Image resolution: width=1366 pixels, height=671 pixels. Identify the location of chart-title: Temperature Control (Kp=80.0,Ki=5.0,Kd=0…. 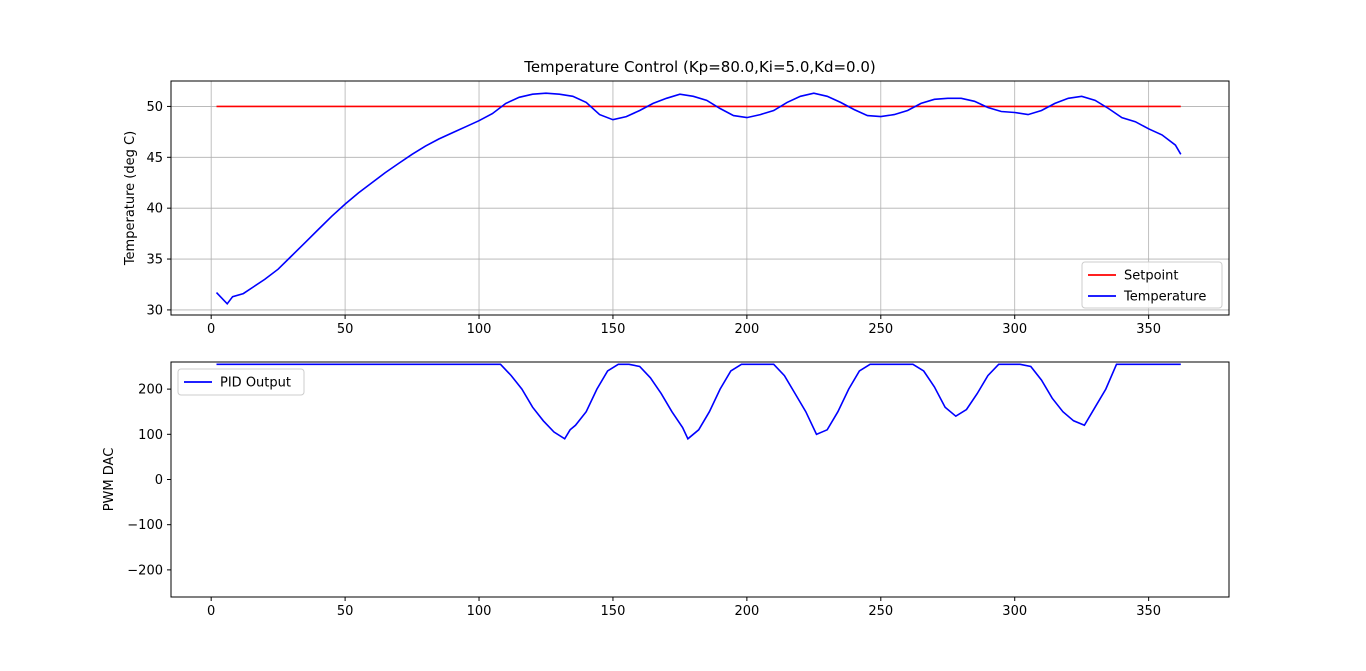
(699, 67).